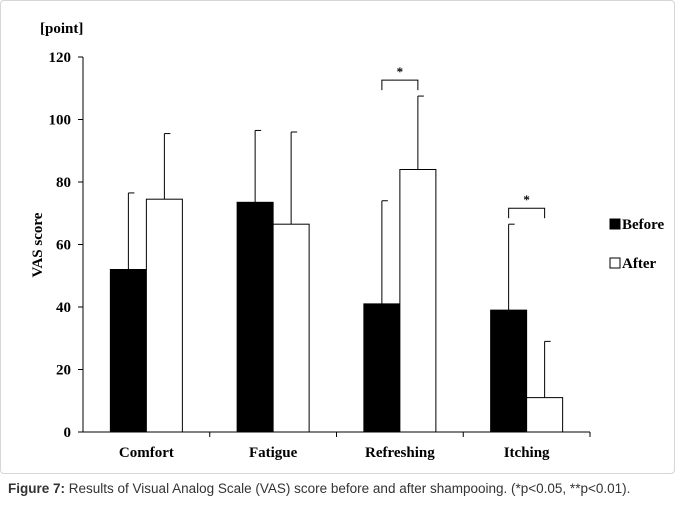 The height and width of the screenshot is (522, 677). What do you see at coordinates (545, 415) in the screenshot?
I see `bar-after-itching` at bounding box center [545, 415].